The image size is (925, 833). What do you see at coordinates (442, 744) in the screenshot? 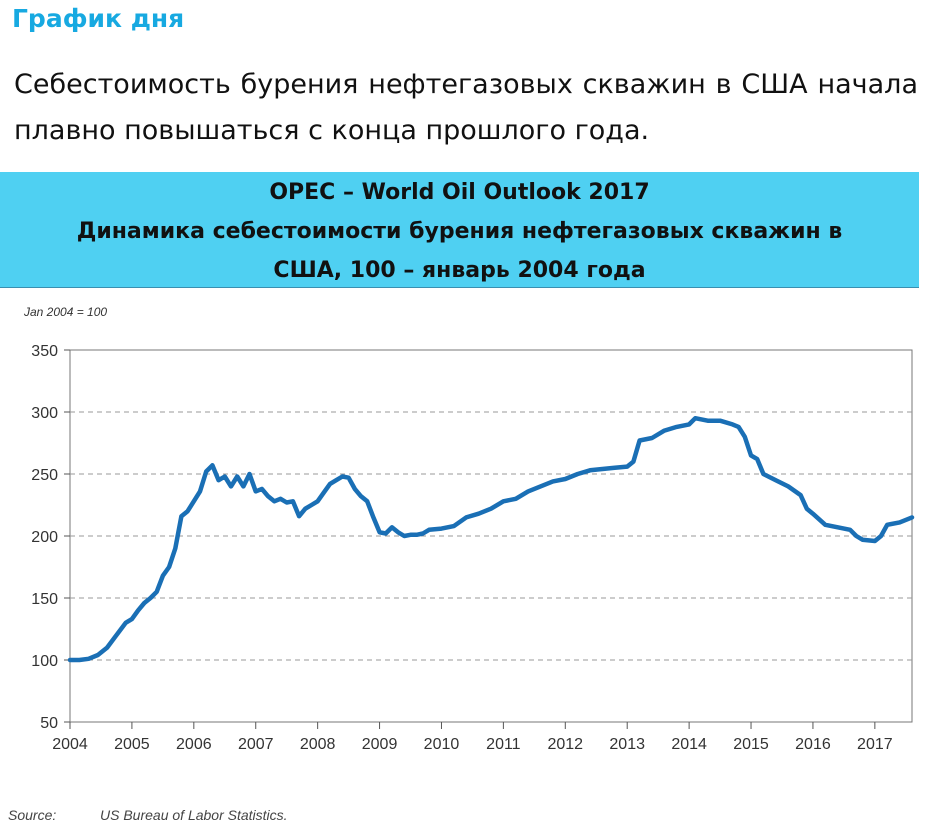
I see `x-tick-label-2010: 2010` at bounding box center [442, 744].